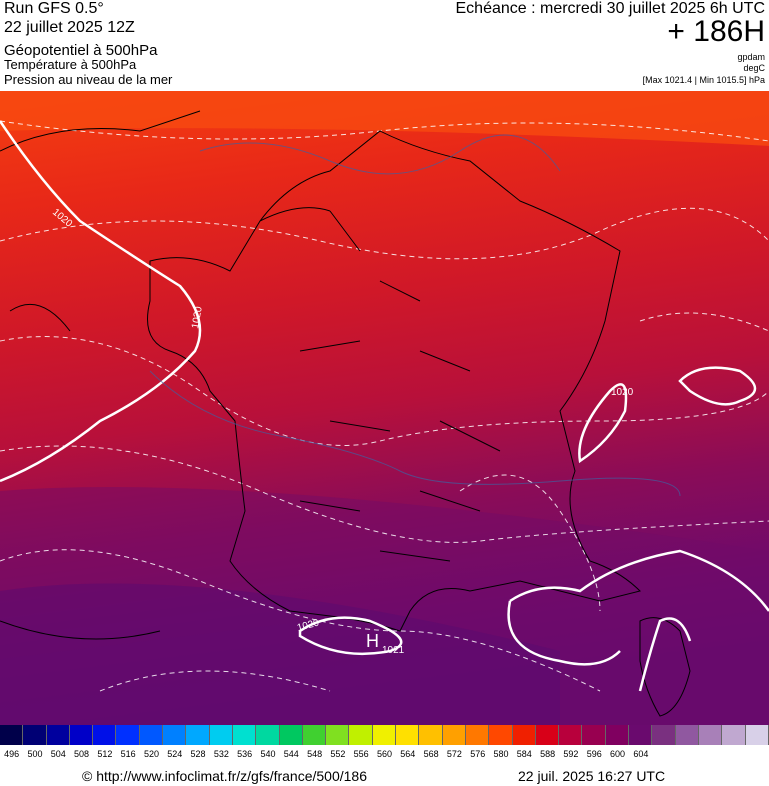 This screenshot has height=786, width=769. Describe the element at coordinates (12, 754) in the screenshot. I see `legend-tick-label: 496` at that location.